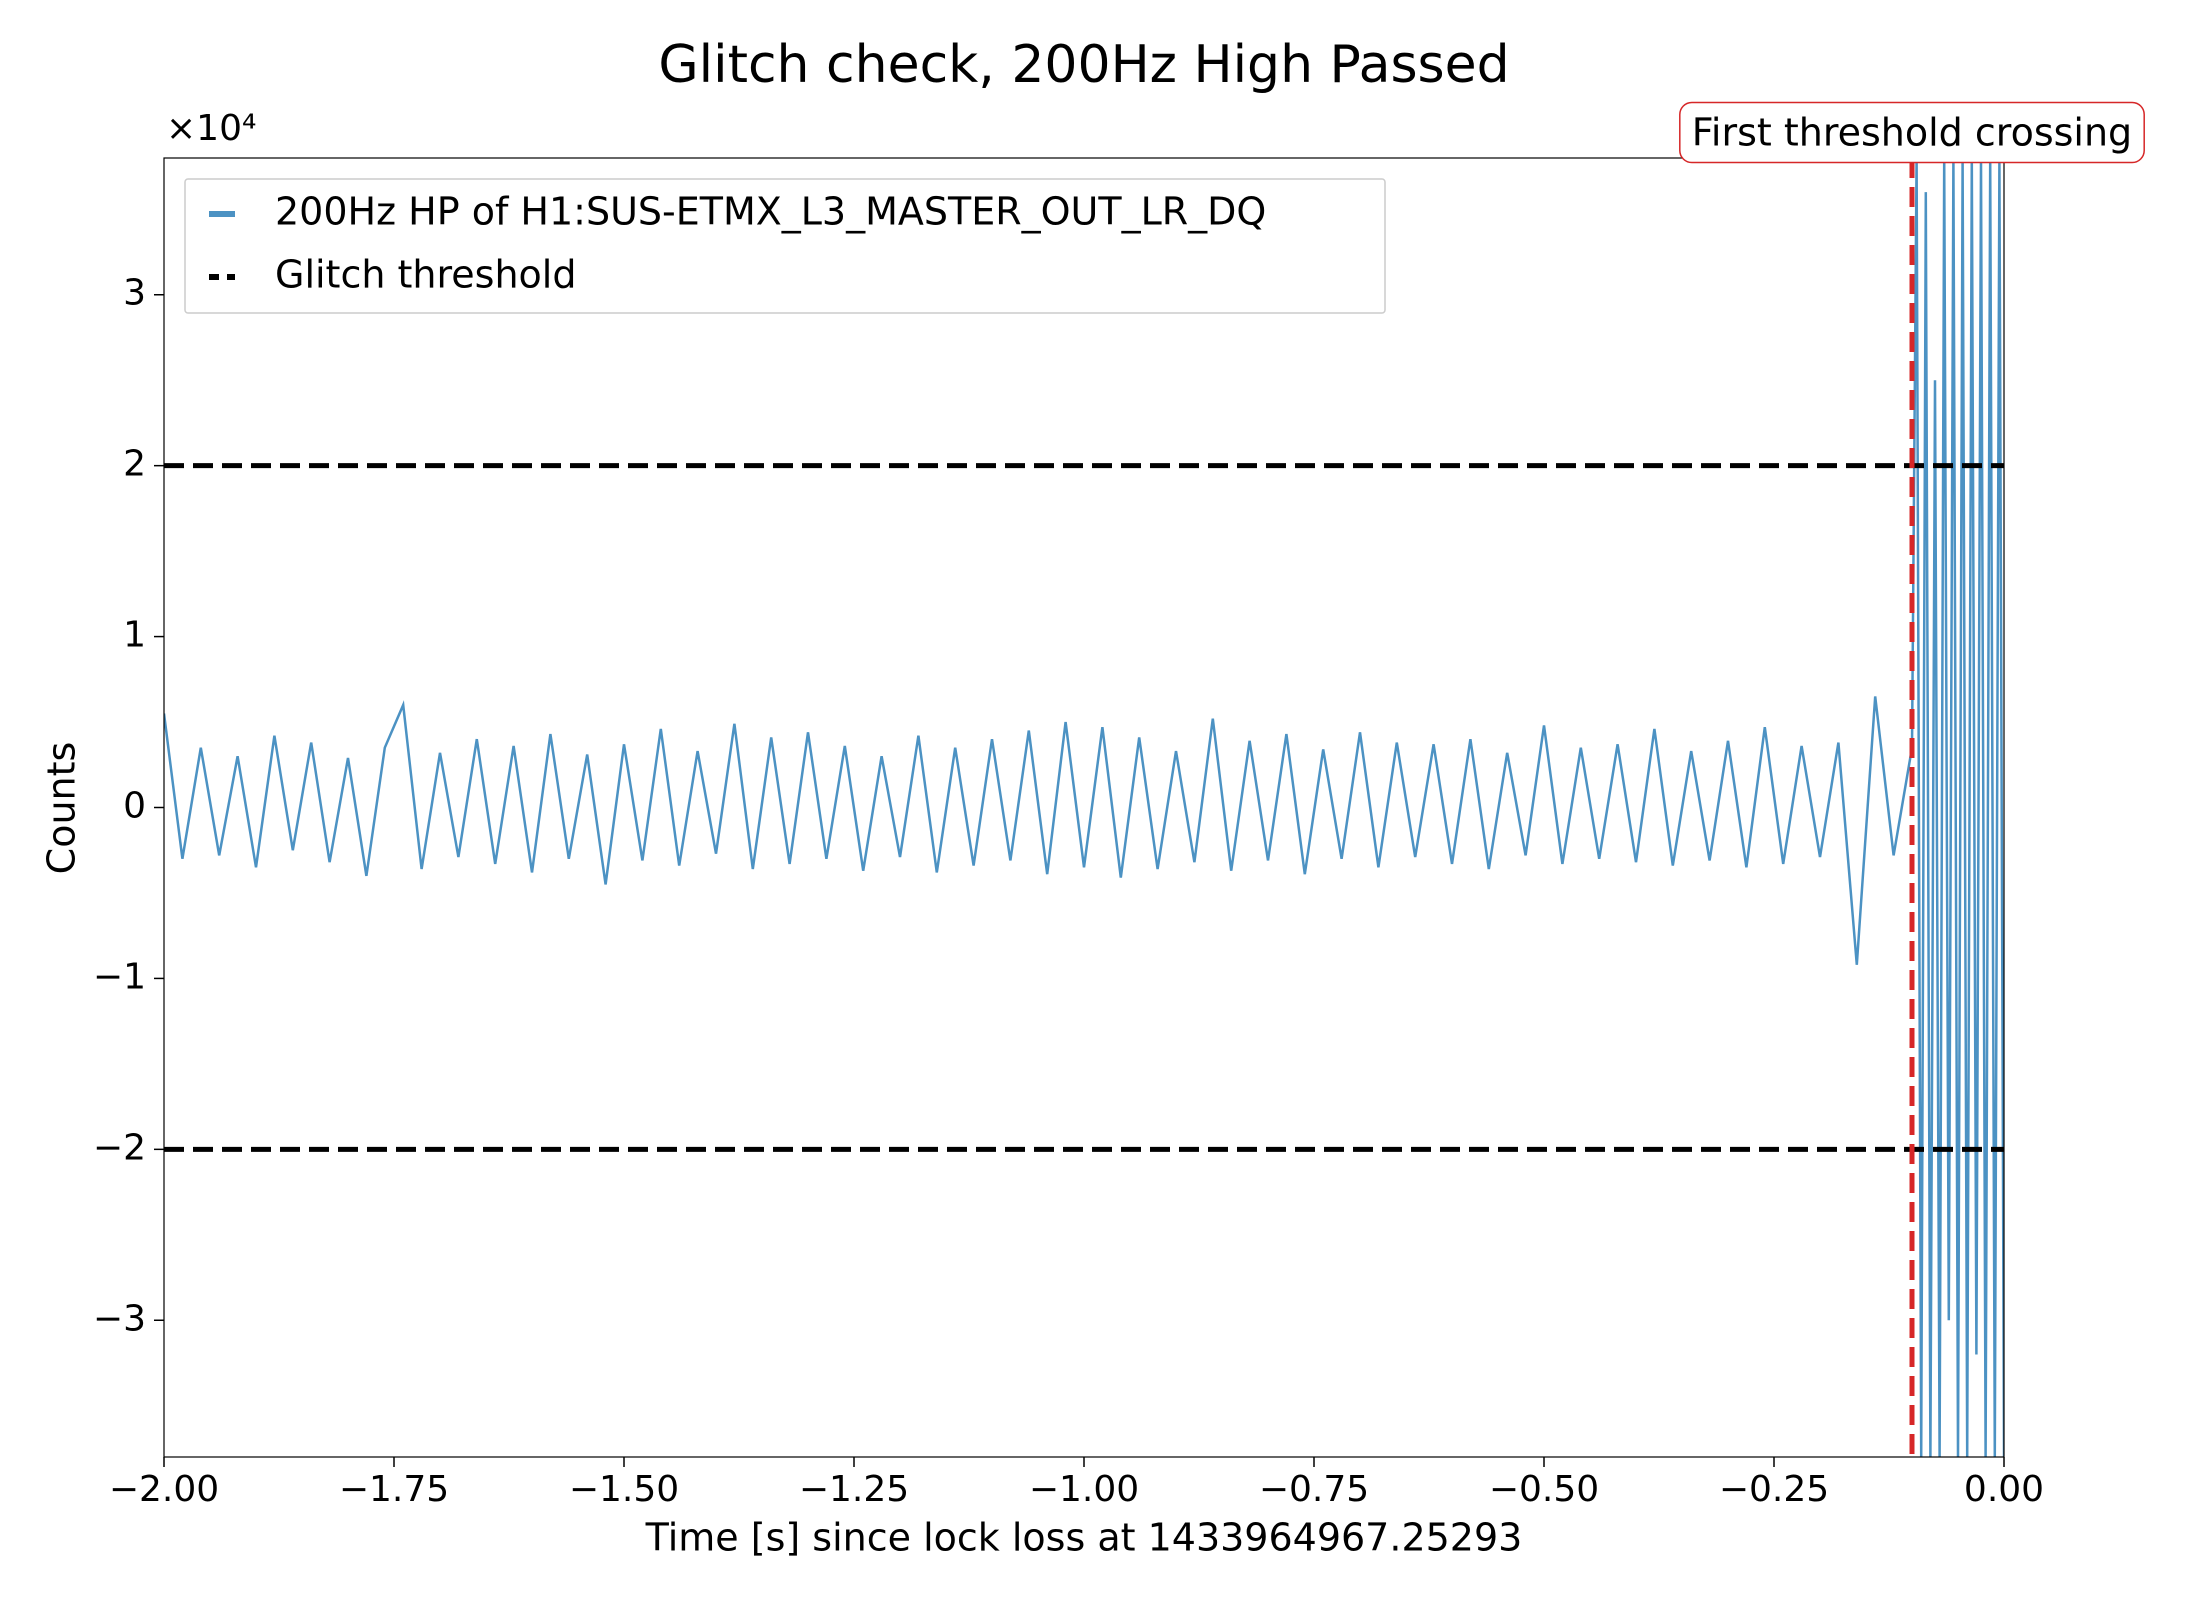  What do you see at coordinates (785, 246) in the screenshot?
I see `legend-box` at bounding box center [785, 246].